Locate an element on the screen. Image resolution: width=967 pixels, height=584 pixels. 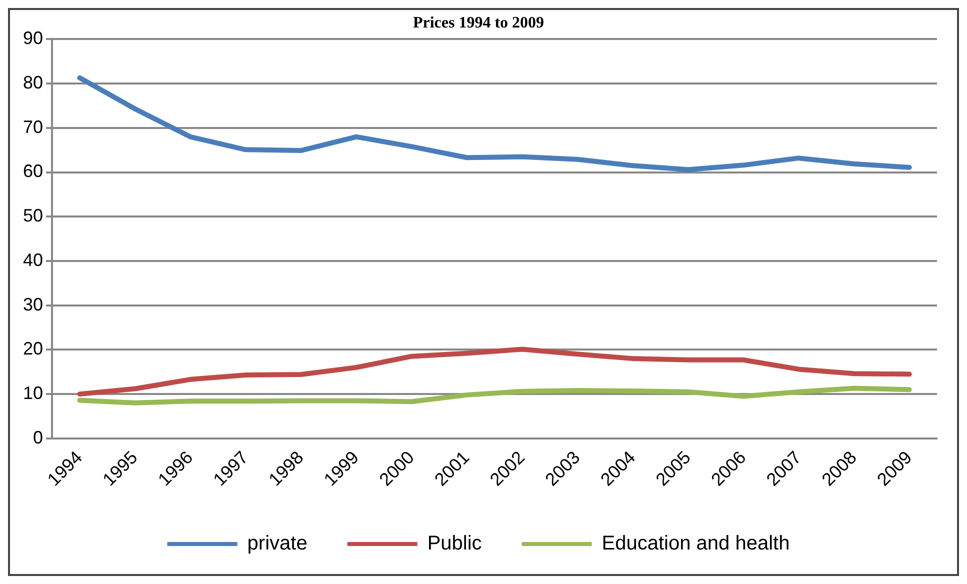
y-tick-label: 50 is located at coordinates (33, 216).